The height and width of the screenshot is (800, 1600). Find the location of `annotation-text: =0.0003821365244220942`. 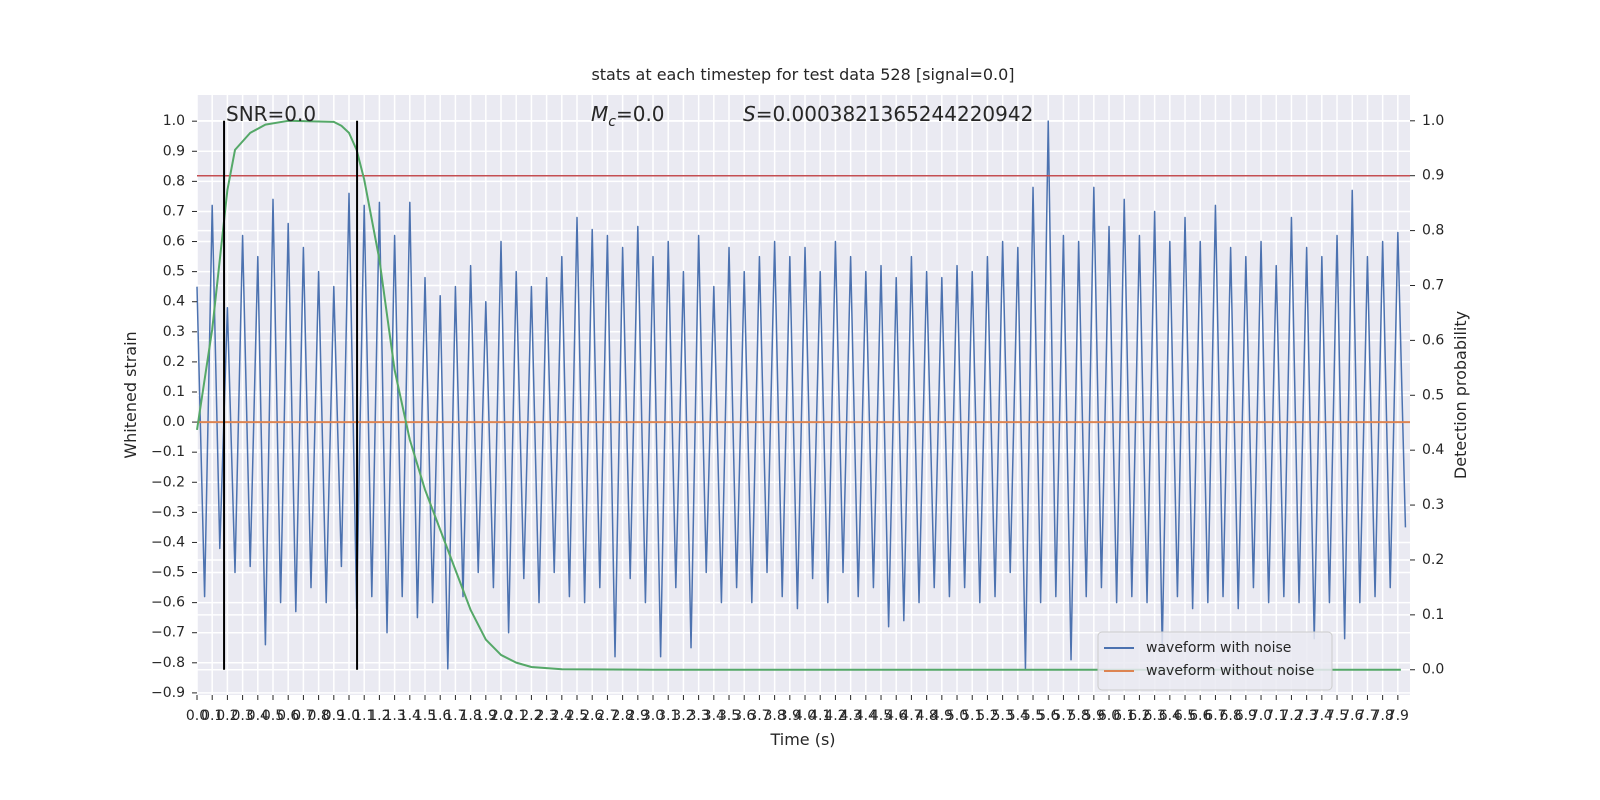

annotation-text: =0.0003821365244220942 is located at coordinates (895, 114).